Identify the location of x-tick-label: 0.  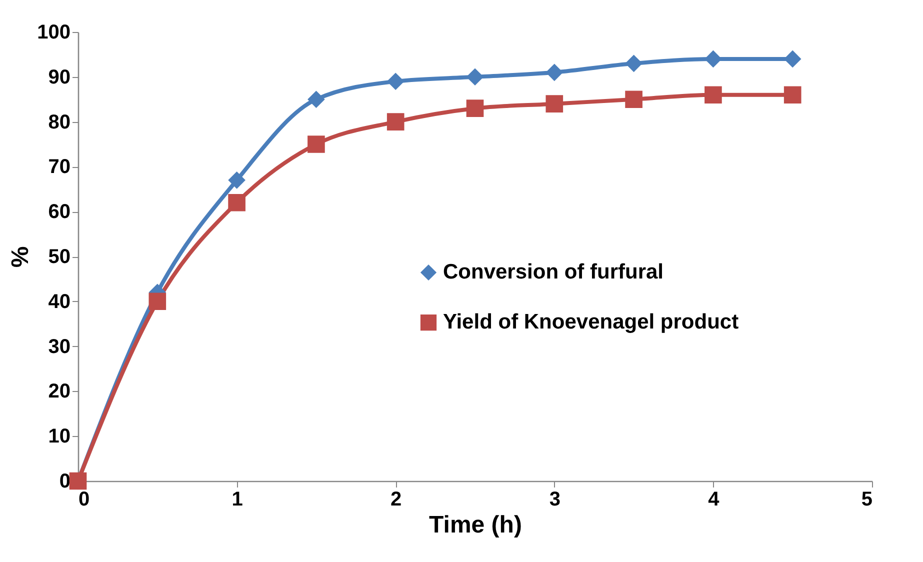
(84, 499).